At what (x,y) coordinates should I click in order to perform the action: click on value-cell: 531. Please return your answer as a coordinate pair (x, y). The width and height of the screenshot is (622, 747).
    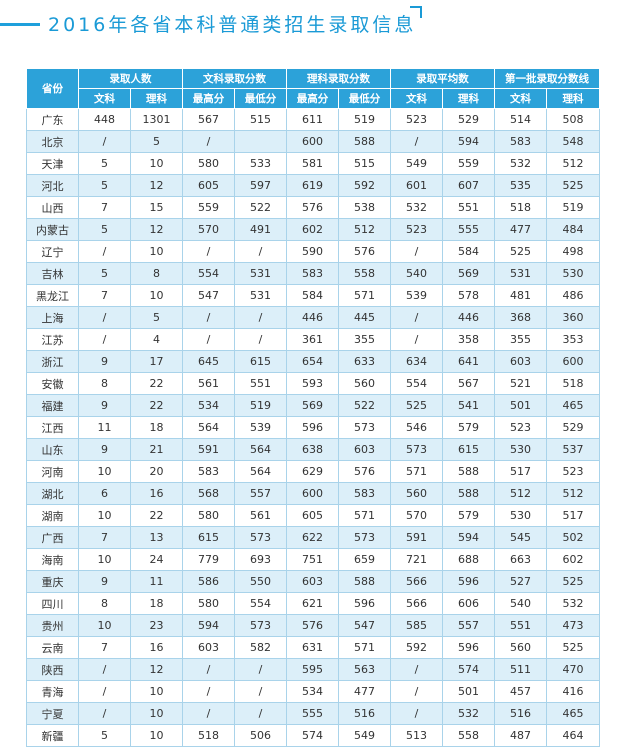
    Looking at the image, I should click on (520, 273).